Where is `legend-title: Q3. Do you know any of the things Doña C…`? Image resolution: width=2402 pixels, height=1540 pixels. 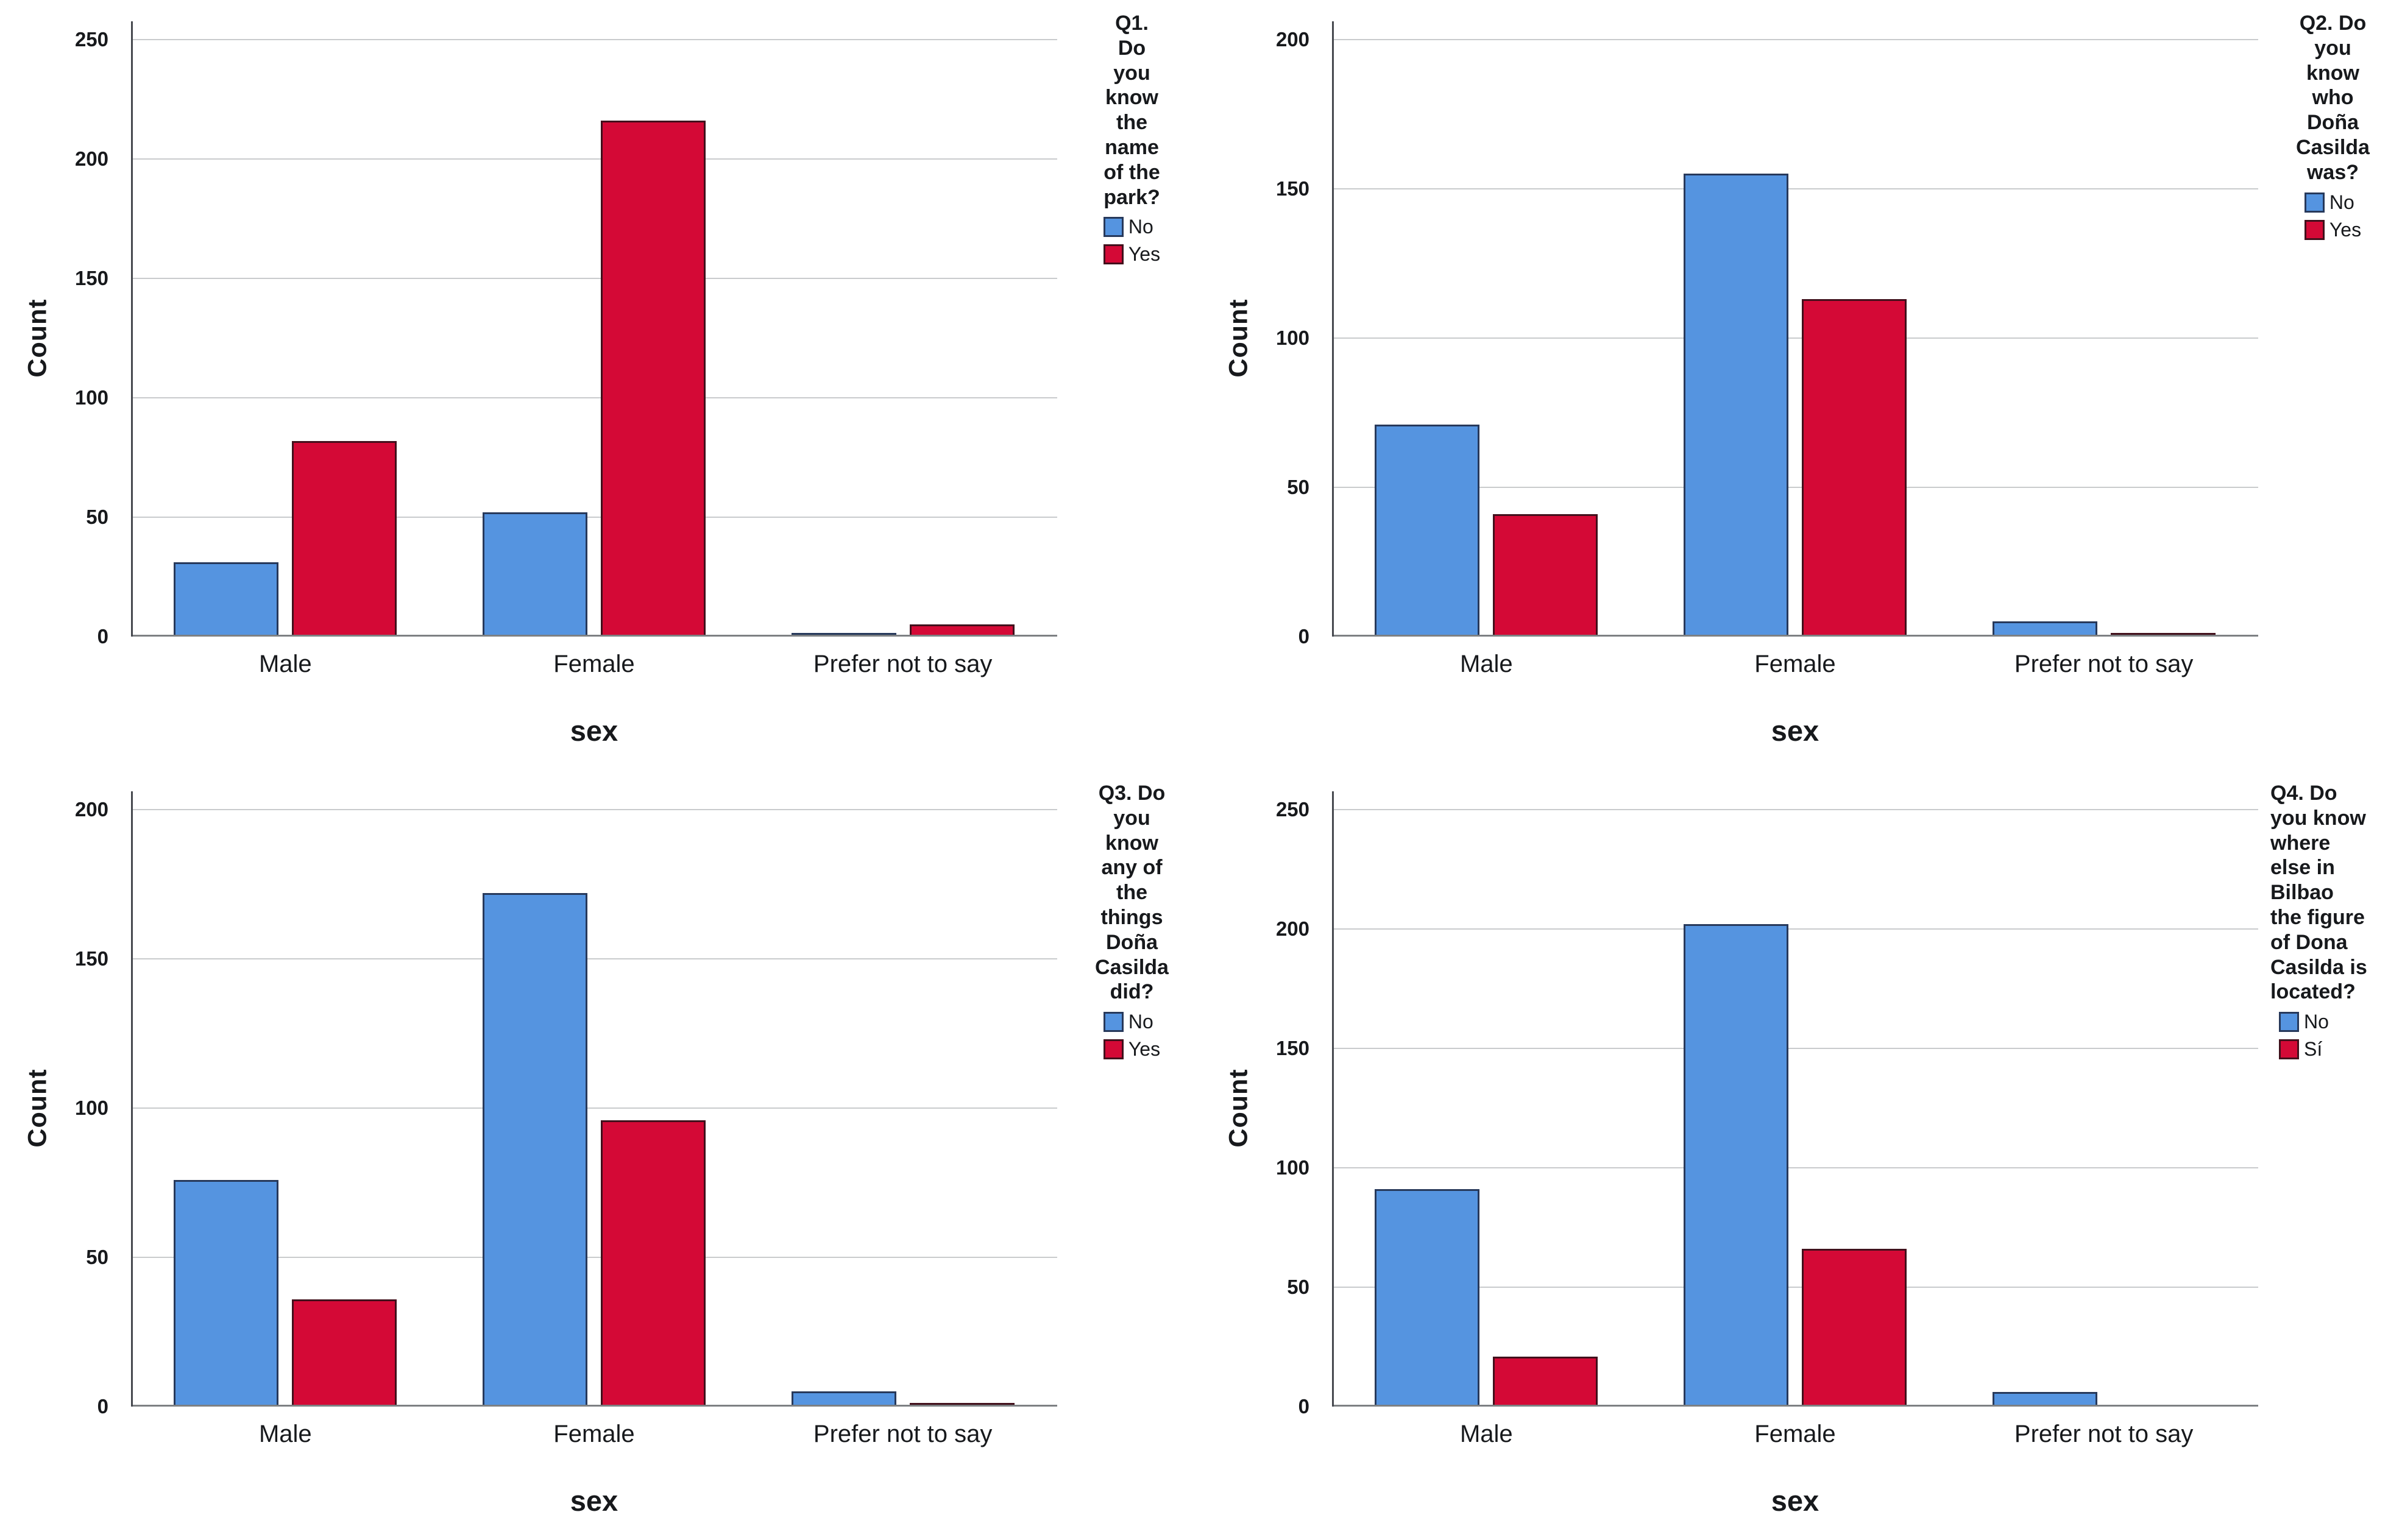 legend-title: Q3. Do you know any of the things Doña C… is located at coordinates (1132, 893).